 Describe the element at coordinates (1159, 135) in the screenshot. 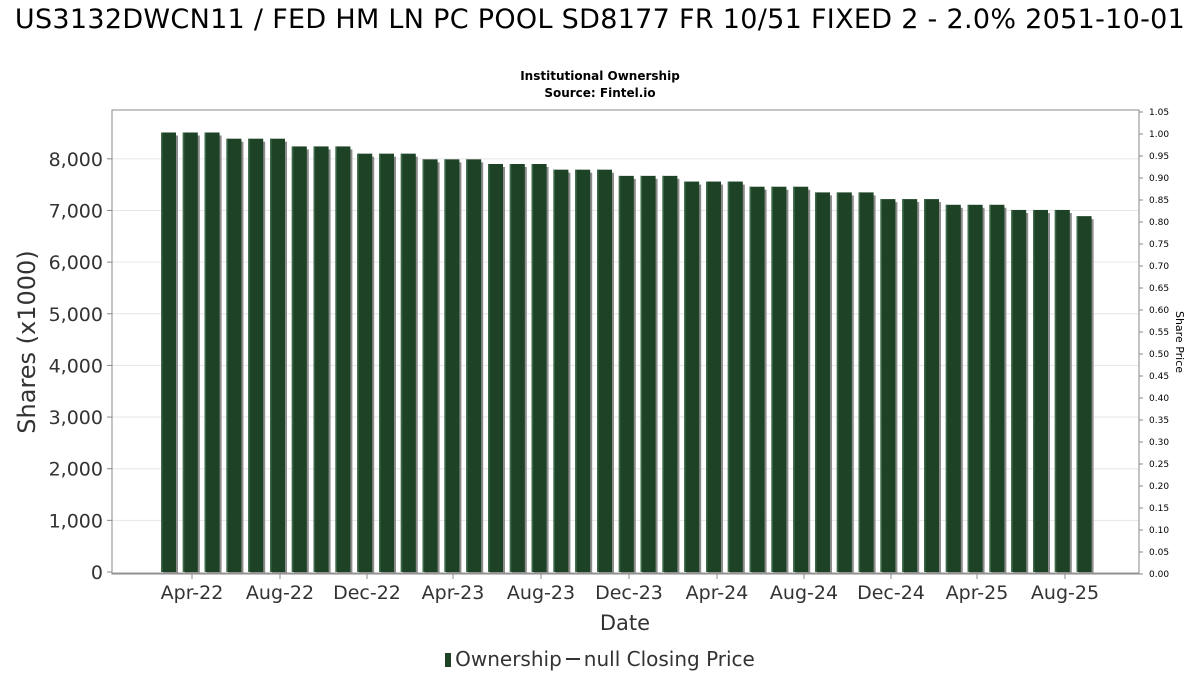

I see `y2-tick-label: 1.00` at that location.